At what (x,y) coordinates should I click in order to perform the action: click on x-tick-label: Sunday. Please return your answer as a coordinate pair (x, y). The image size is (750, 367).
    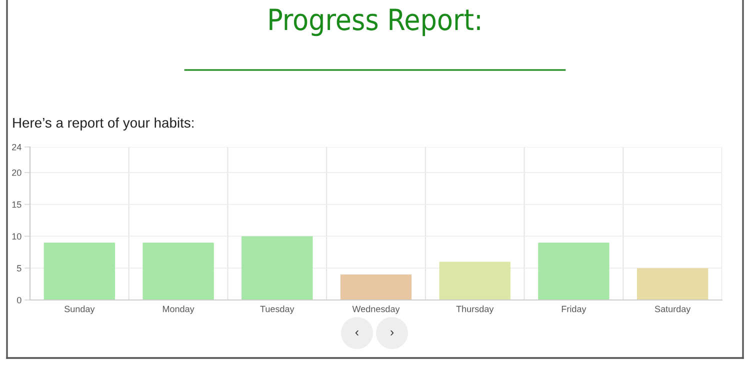
    Looking at the image, I should click on (79, 310).